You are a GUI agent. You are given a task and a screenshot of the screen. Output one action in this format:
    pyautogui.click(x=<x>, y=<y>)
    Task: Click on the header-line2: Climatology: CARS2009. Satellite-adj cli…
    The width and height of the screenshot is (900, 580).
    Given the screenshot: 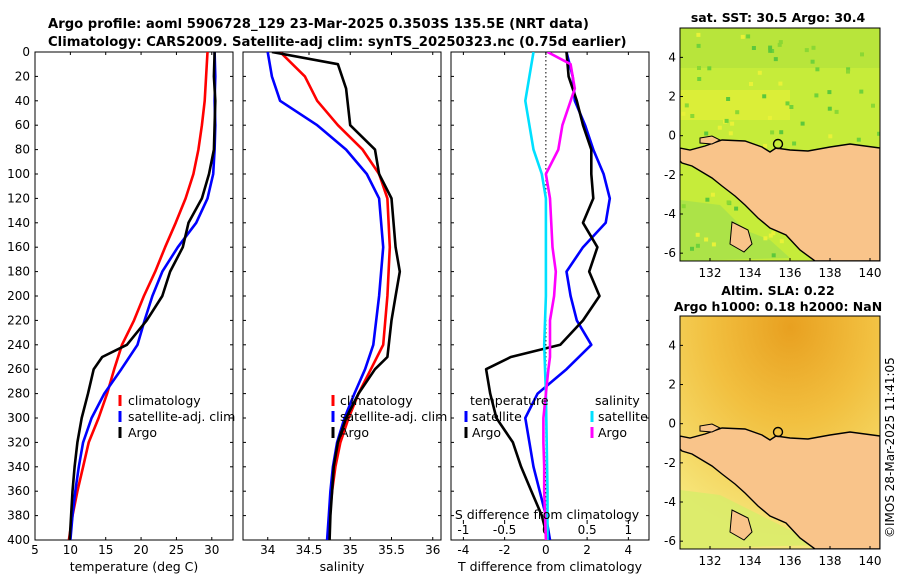 What is the action you would take?
    pyautogui.click(x=337, y=42)
    